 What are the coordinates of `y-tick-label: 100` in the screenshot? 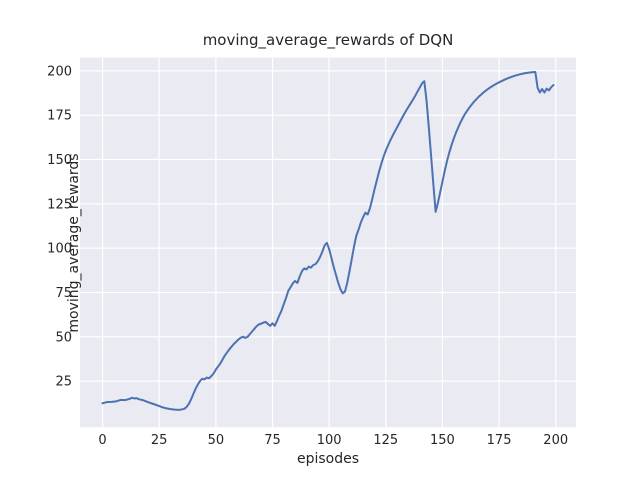 It's located at (59, 249).